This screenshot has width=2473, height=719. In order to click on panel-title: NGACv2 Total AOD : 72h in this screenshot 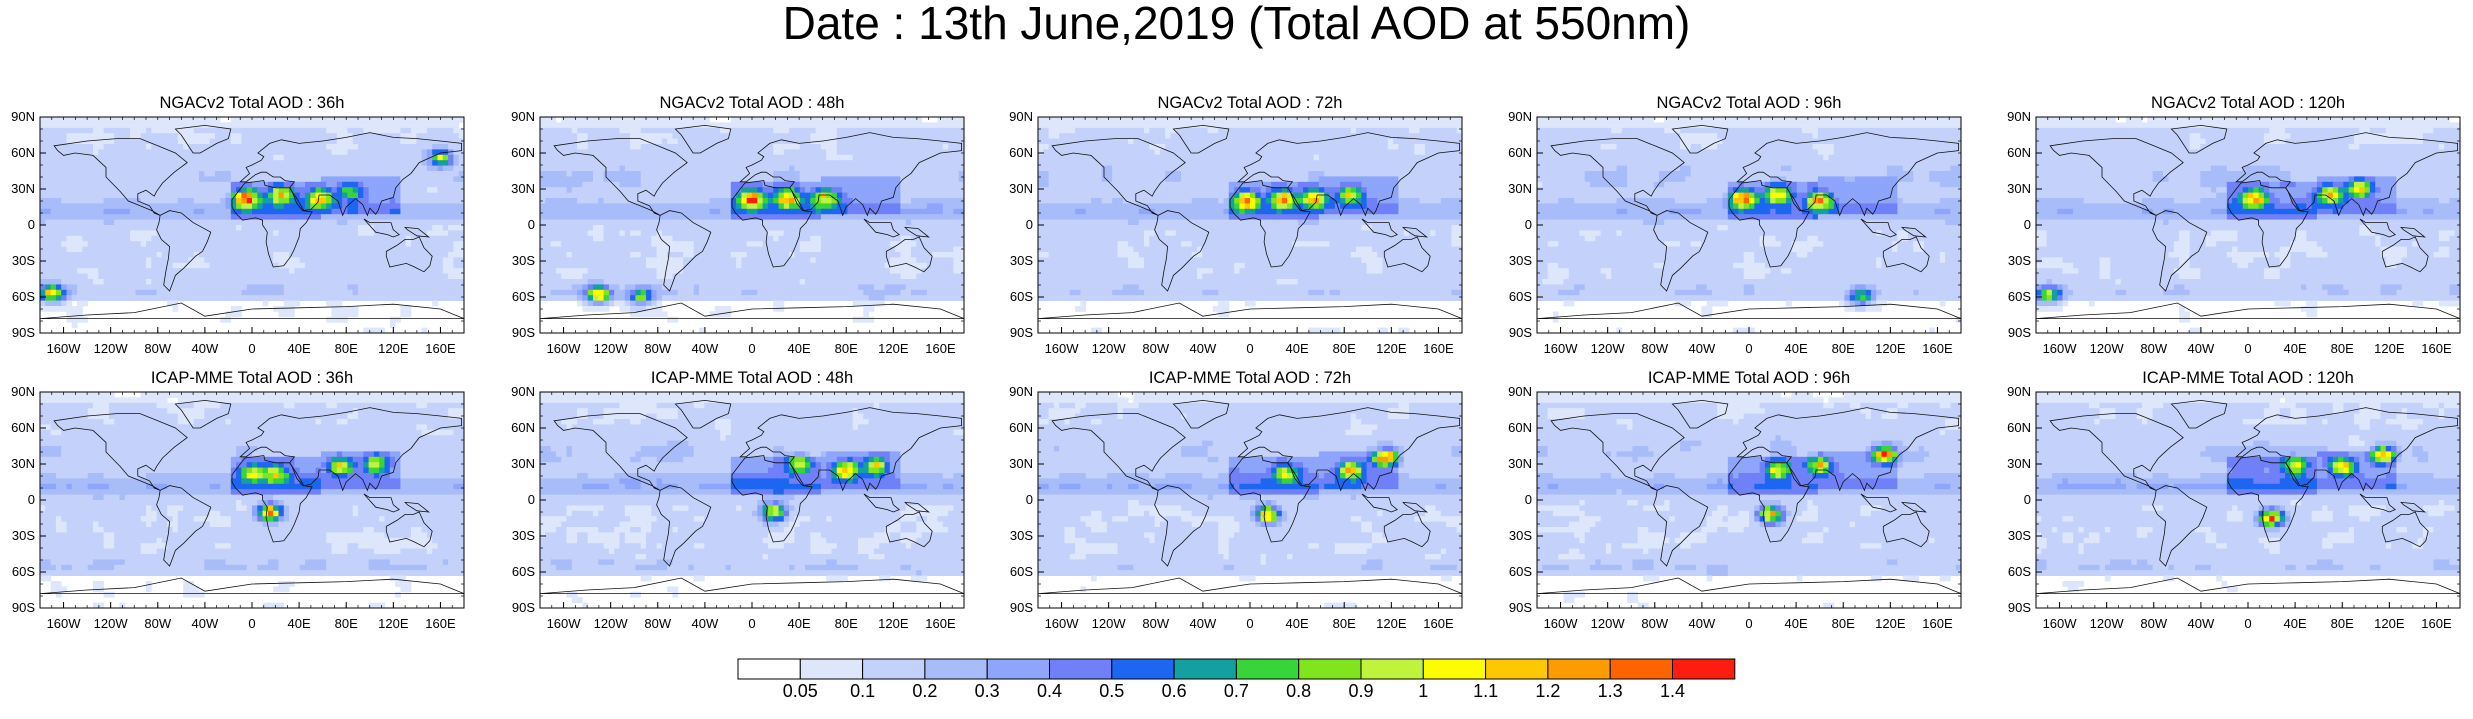, I will do `click(1250, 103)`.